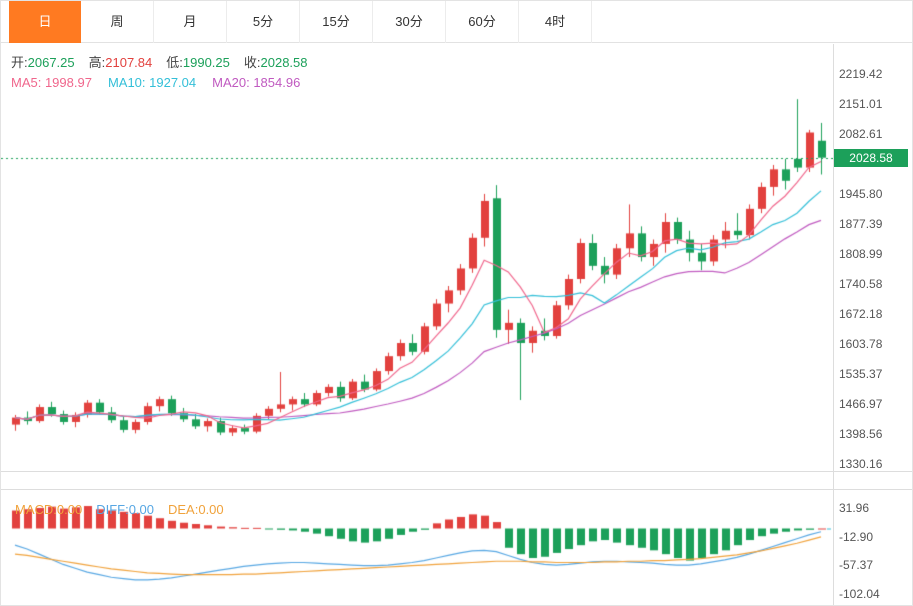  Describe the element at coordinates (456, 471) in the screenshot. I see `chart-divider` at that location.